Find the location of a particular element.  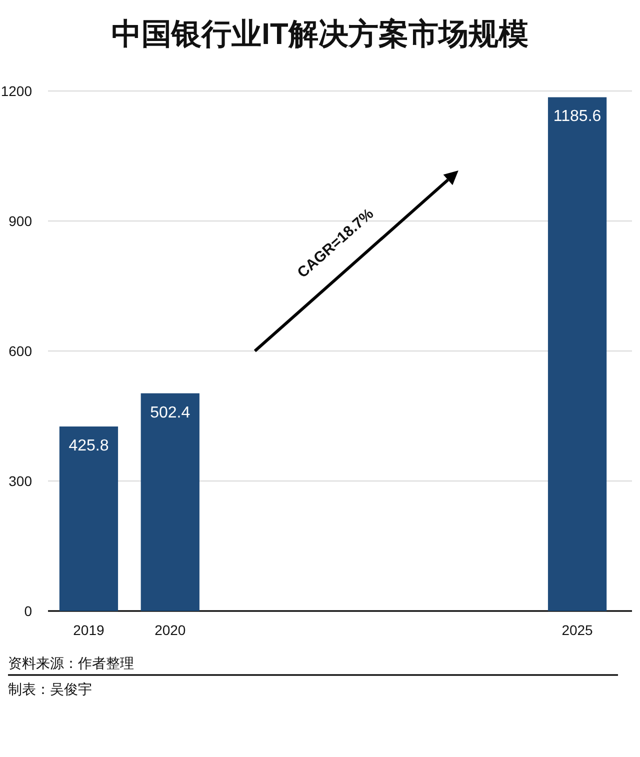

y-tick-label: 1200 is located at coordinates (16, 91).